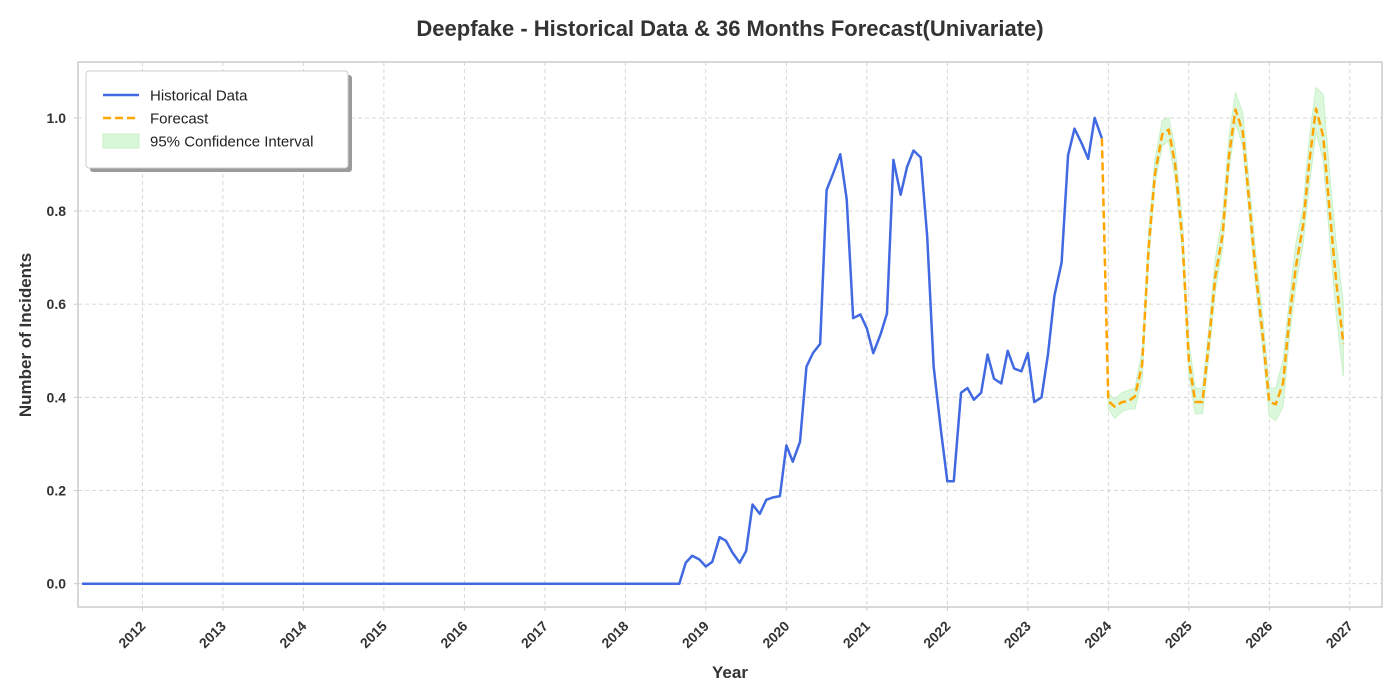 The width and height of the screenshot is (1400, 700). What do you see at coordinates (453, 634) in the screenshot?
I see `x-tick-label: 2016` at bounding box center [453, 634].